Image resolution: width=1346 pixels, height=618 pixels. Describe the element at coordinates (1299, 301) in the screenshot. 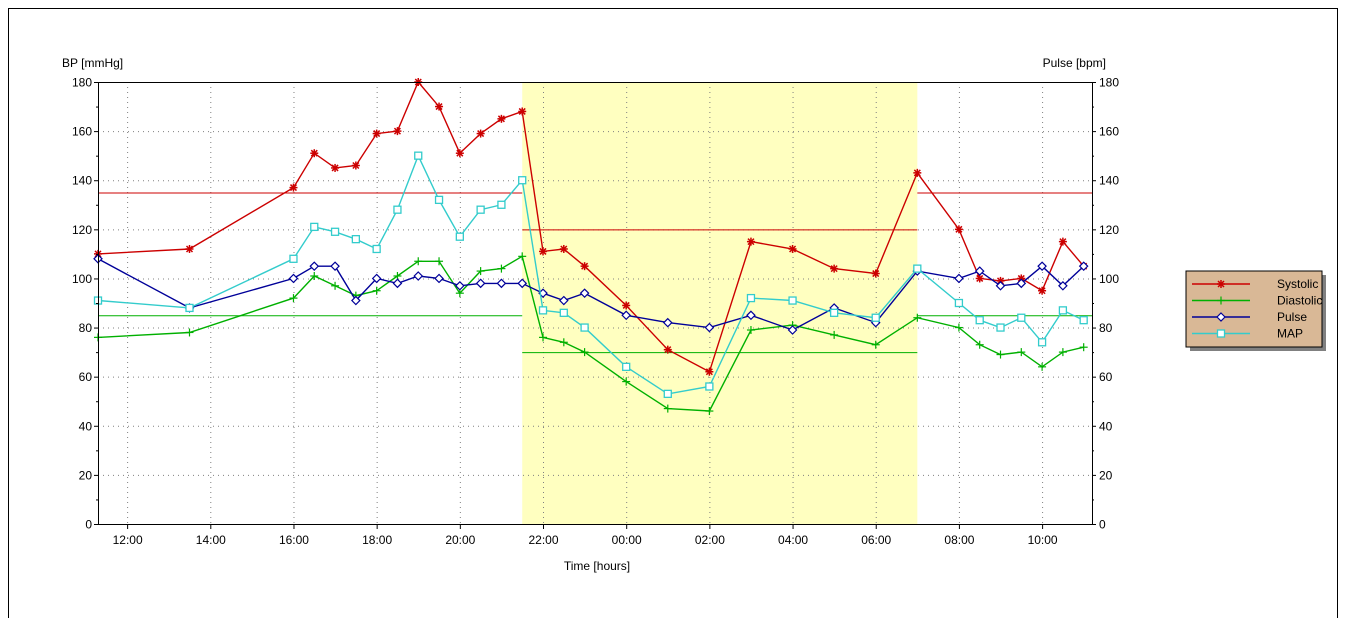

I see `legend-label: Diastolic` at that location.